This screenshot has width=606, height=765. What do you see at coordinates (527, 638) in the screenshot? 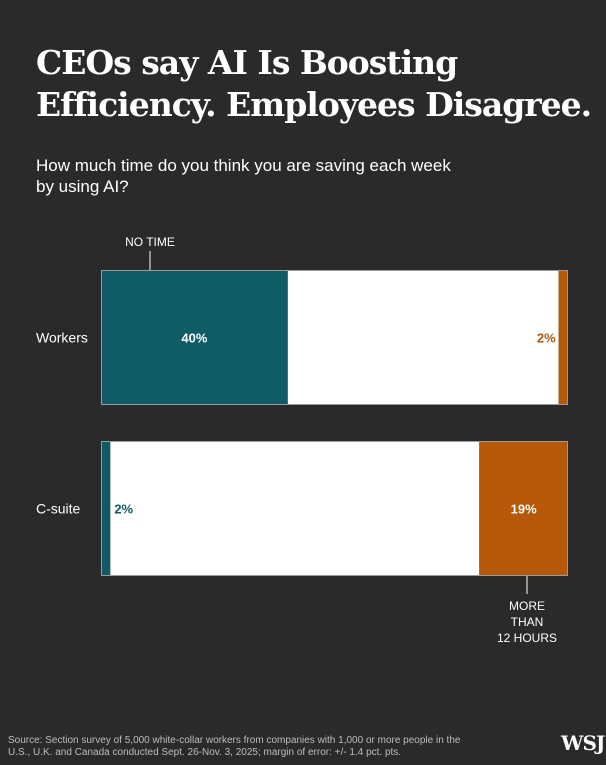
I see `annotation-more-than-line-2: 12 HOURS` at bounding box center [527, 638].